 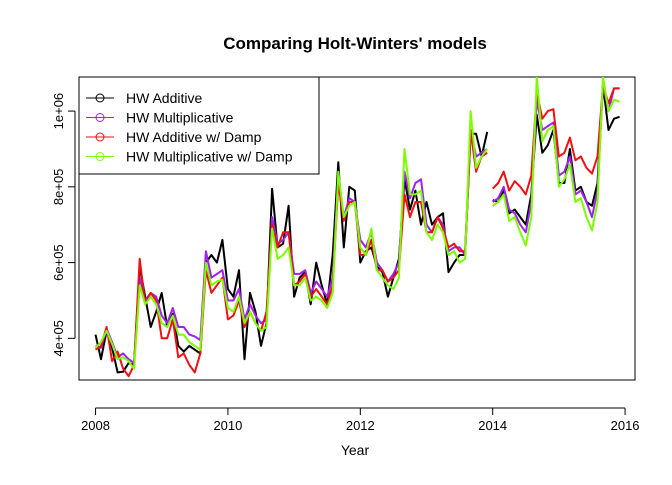 What do you see at coordinates (227, 425) in the screenshot?
I see `x-tick-label: 2010` at bounding box center [227, 425].